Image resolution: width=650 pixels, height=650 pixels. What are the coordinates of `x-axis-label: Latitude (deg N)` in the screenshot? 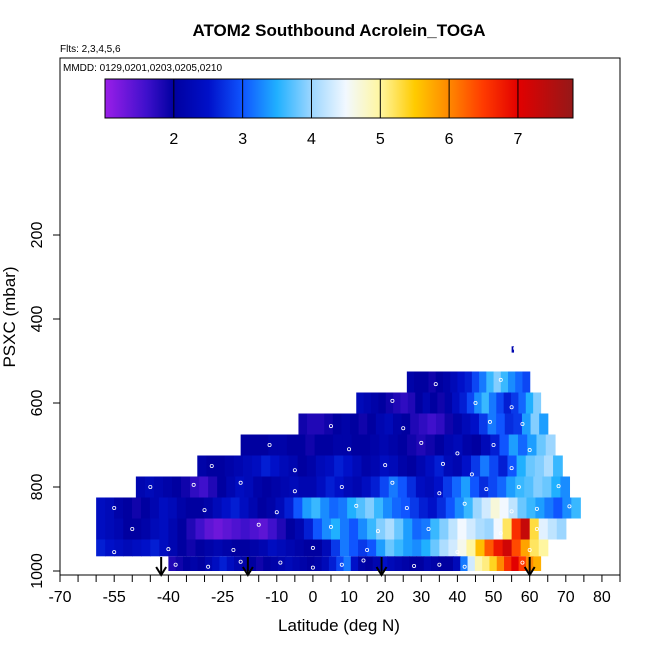 It's located at (339, 625).